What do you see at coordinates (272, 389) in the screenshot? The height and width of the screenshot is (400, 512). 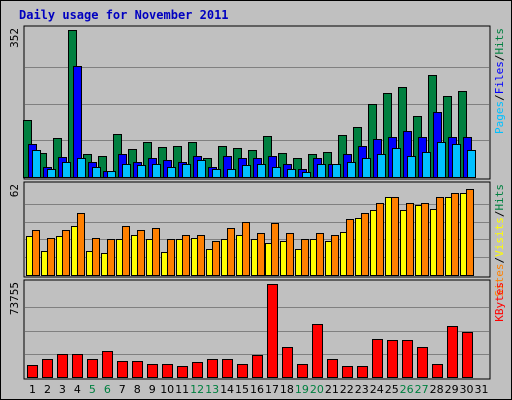 I see `x-tick-label-17: 17` at bounding box center [272, 389].